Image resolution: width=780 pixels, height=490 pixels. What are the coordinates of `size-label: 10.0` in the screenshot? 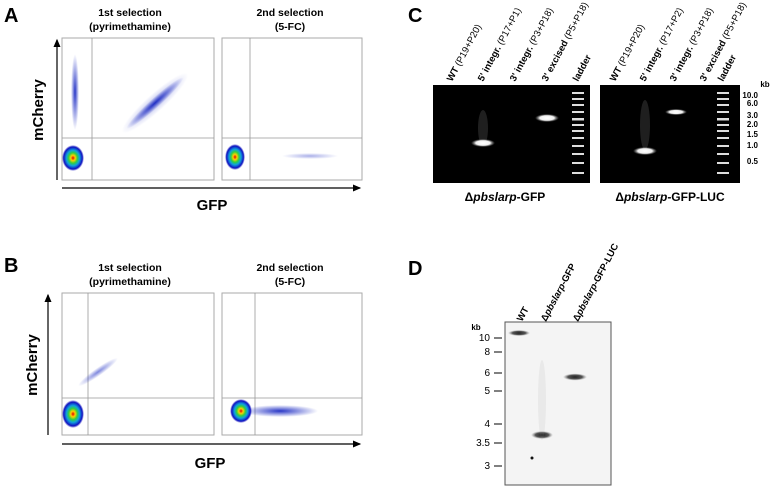 It's located at (750, 95).